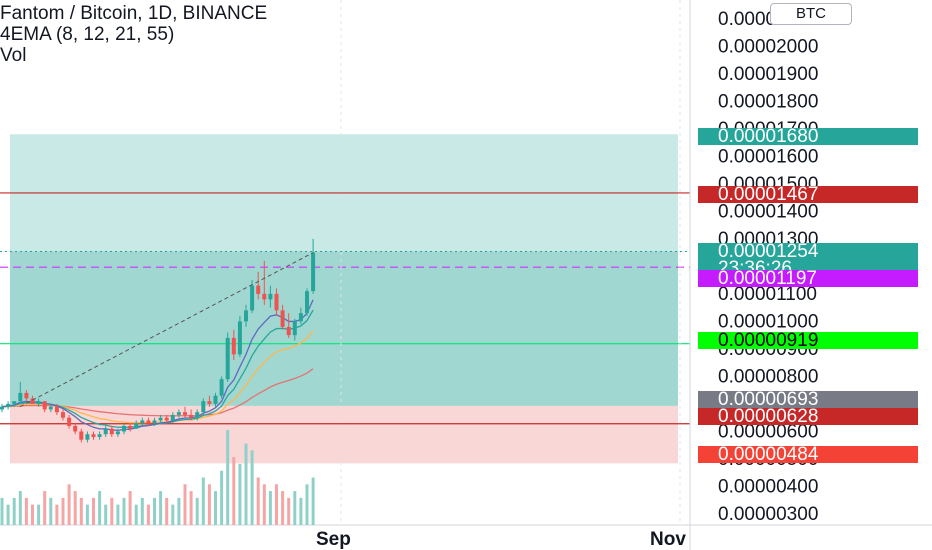 The image size is (932, 550). I want to click on trend-line, so click(166, 330).